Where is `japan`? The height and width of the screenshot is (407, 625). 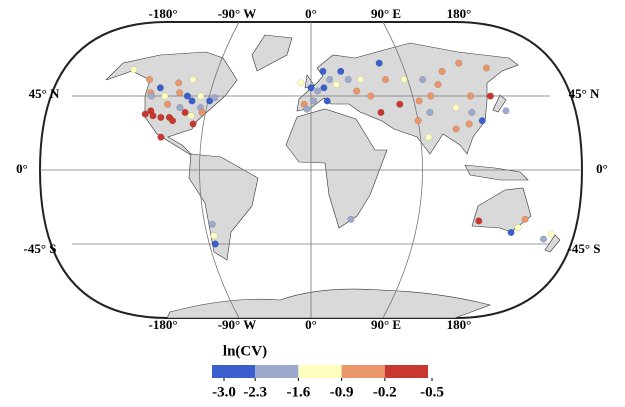 japan is located at coordinates (499, 103).